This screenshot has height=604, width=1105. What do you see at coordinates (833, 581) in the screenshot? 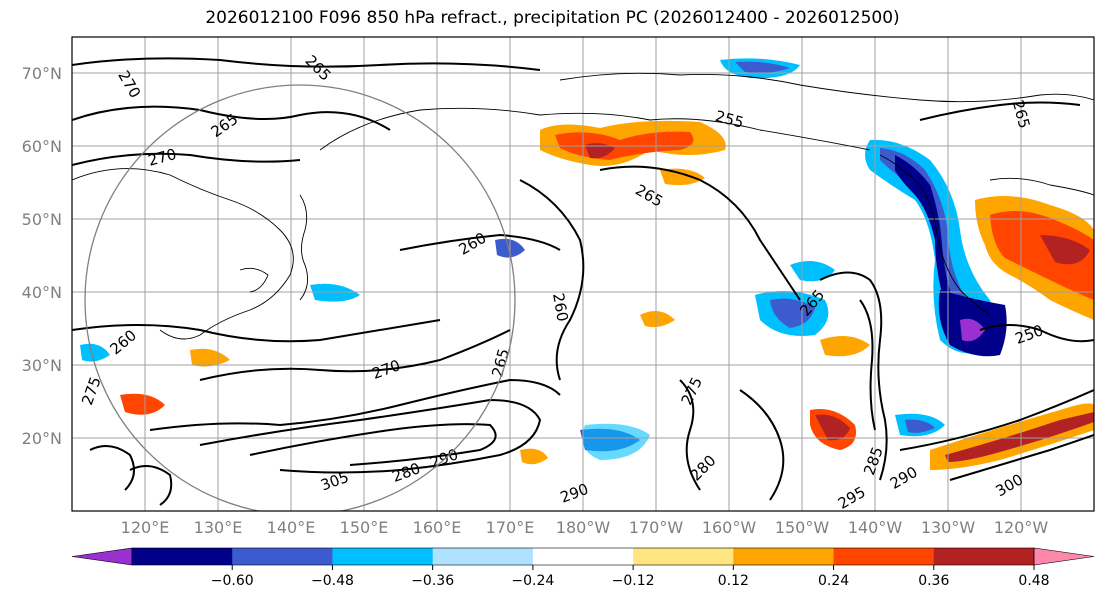
I see `colorbar-tick-label: 0.24` at bounding box center [833, 581].